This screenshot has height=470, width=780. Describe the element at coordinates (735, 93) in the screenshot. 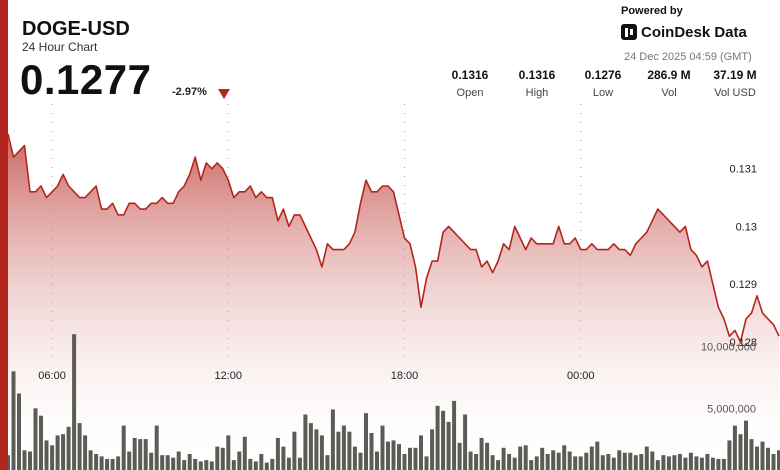

I see `stat-label: Vol USD` at that location.